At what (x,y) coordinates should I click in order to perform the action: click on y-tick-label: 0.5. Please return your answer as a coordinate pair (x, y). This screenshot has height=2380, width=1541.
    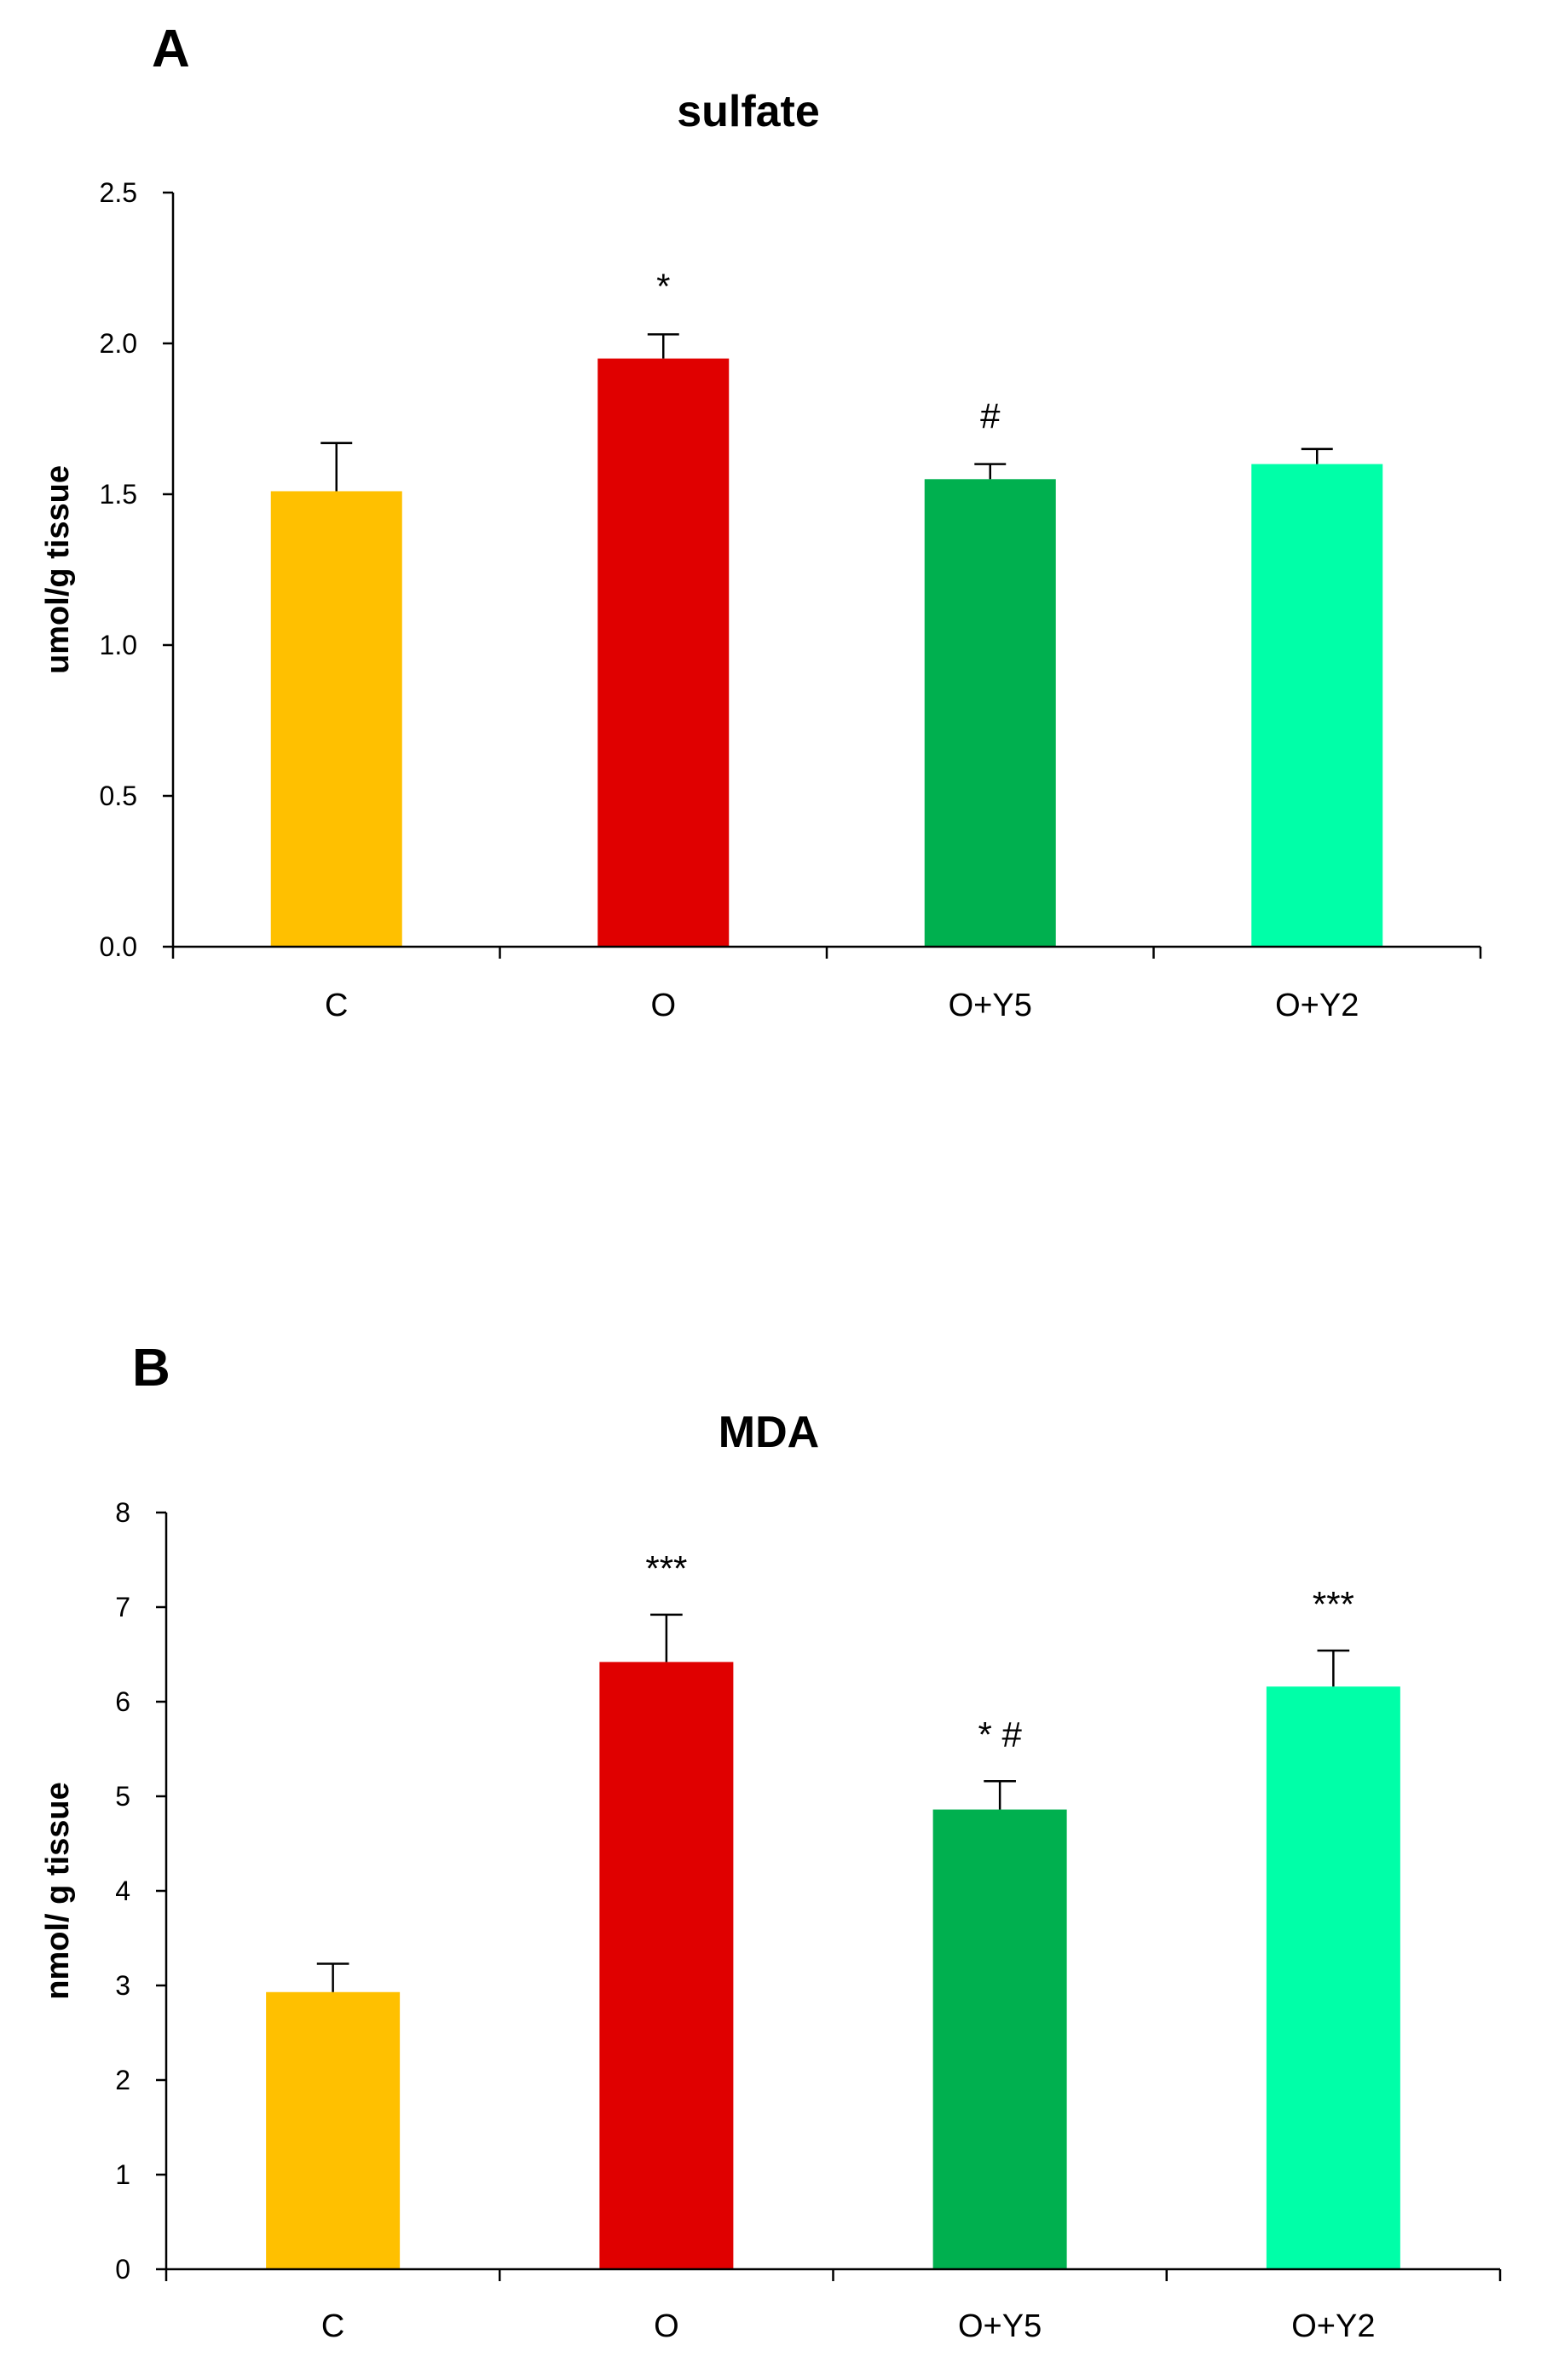
    Looking at the image, I should click on (118, 796).